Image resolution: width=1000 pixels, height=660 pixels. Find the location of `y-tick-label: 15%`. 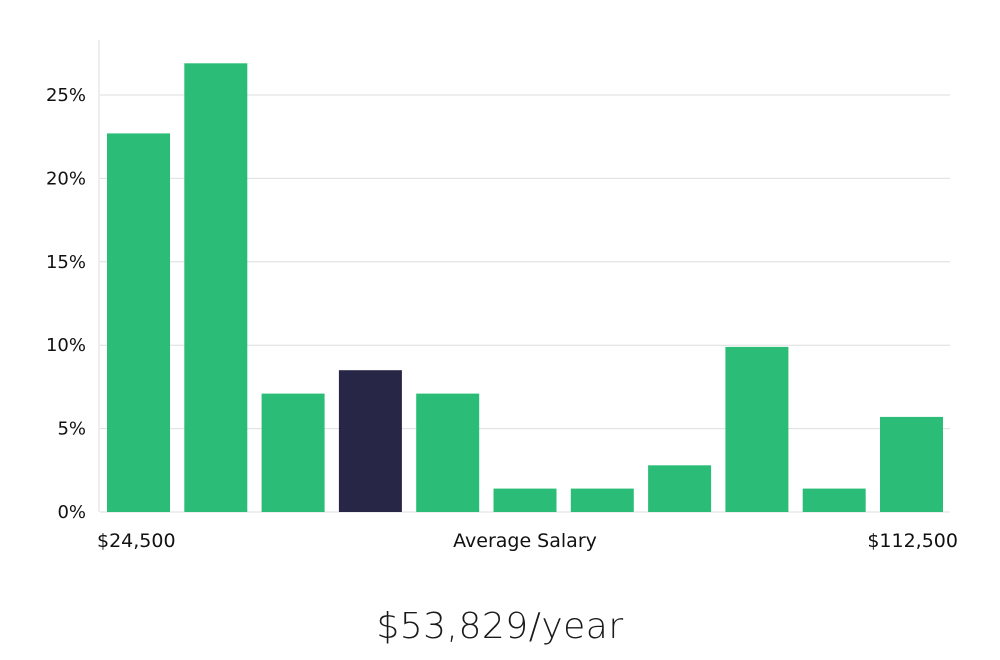

y-tick-label: 15% is located at coordinates (66, 262).